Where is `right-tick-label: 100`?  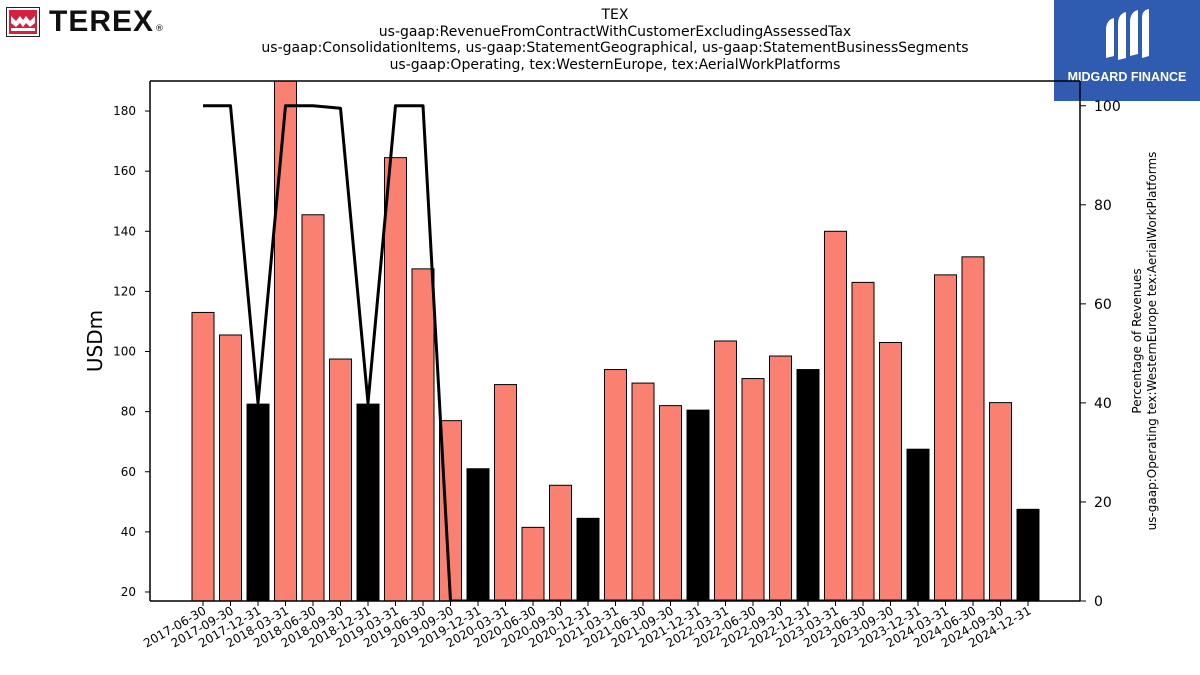 right-tick-label: 100 is located at coordinates (1107, 107).